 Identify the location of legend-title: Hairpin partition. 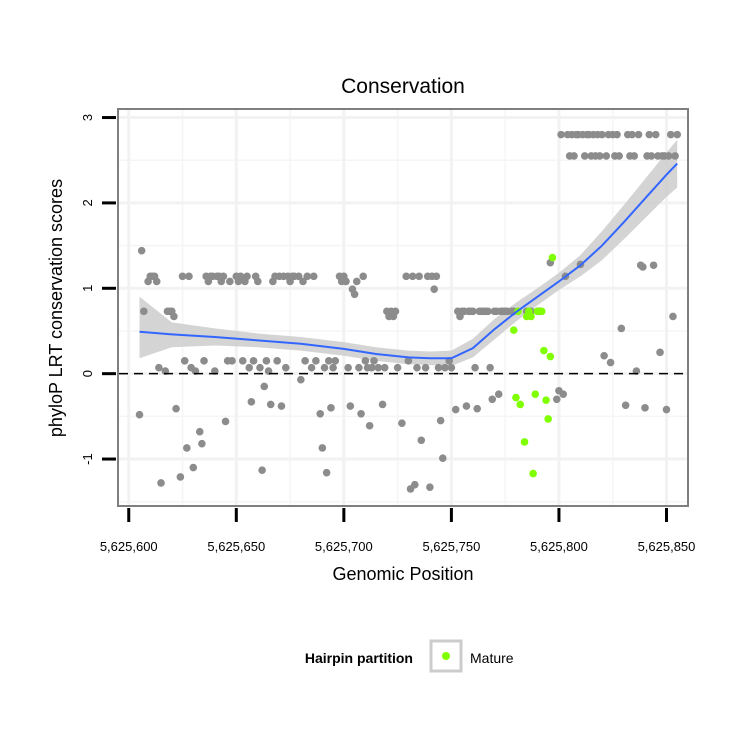
(359, 658).